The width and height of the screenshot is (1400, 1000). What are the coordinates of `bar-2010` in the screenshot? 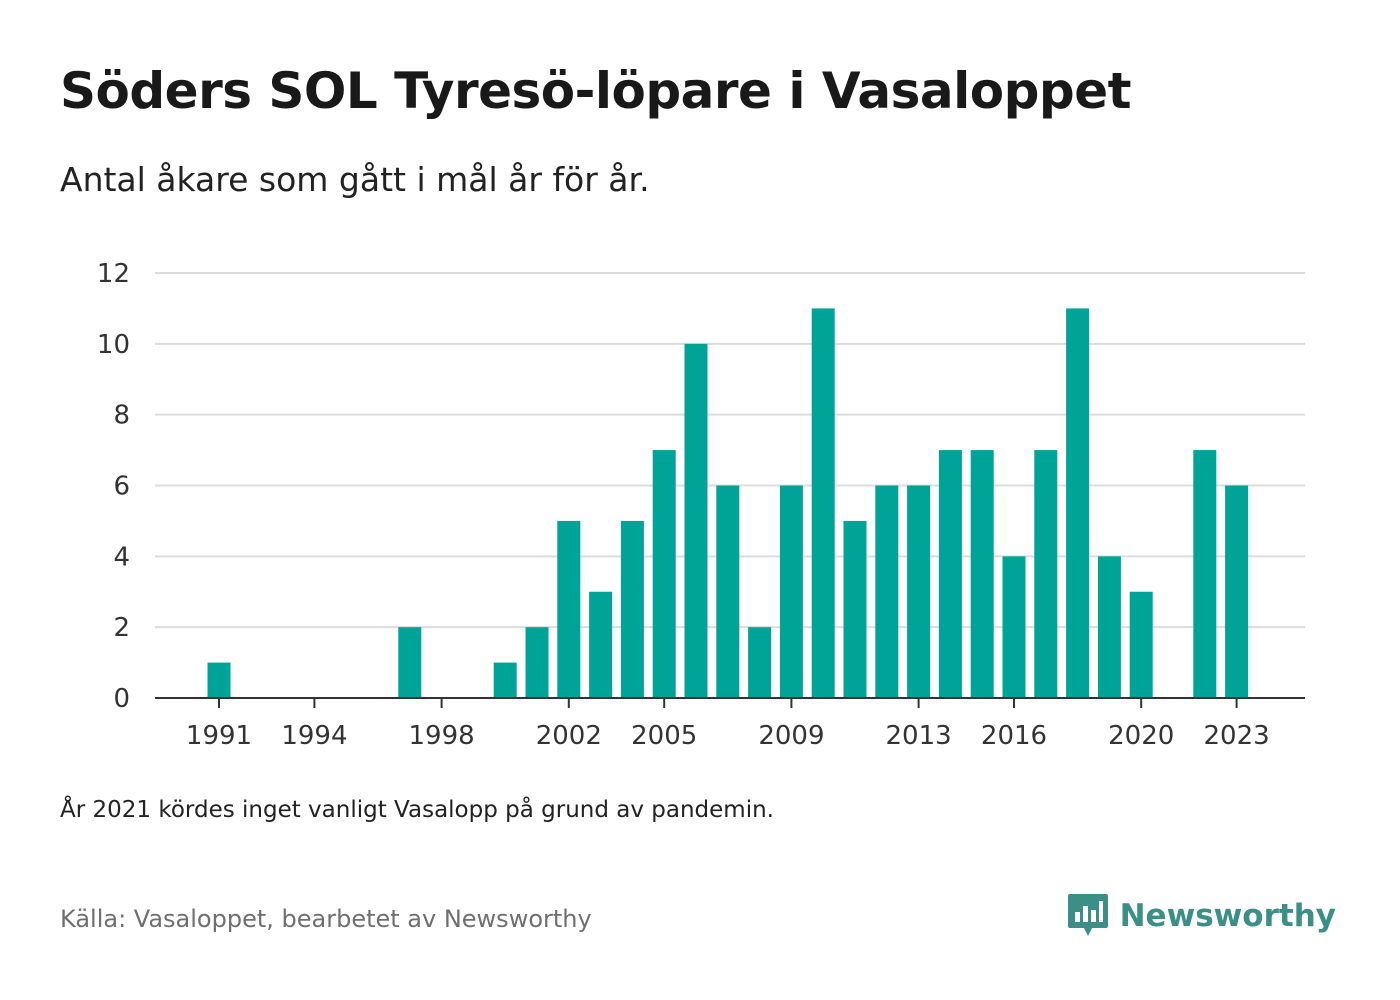 It's located at (823, 503).